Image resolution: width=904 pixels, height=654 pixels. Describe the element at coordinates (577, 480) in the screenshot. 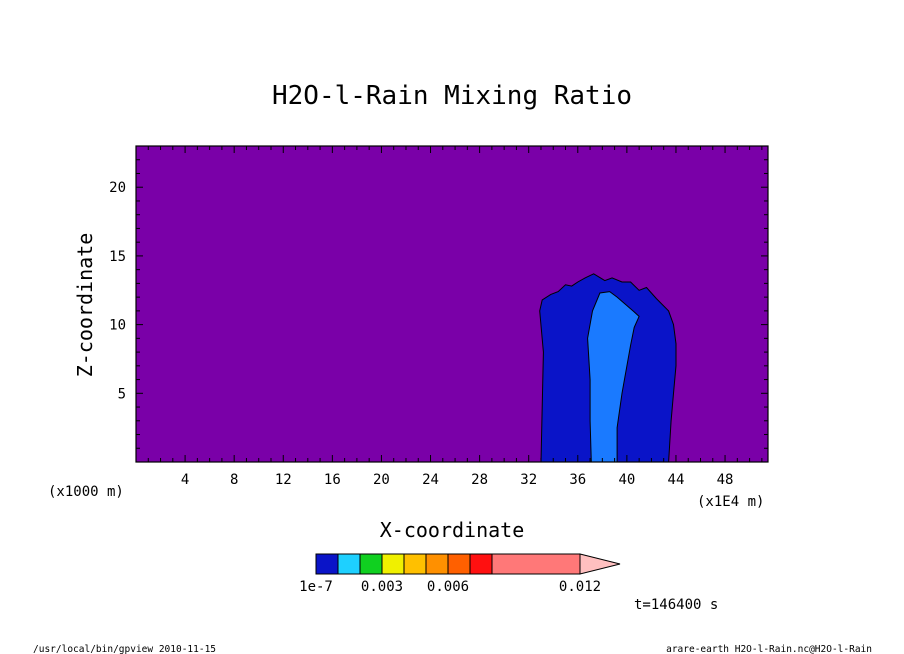

I see `x-tick-label: 36` at that location.